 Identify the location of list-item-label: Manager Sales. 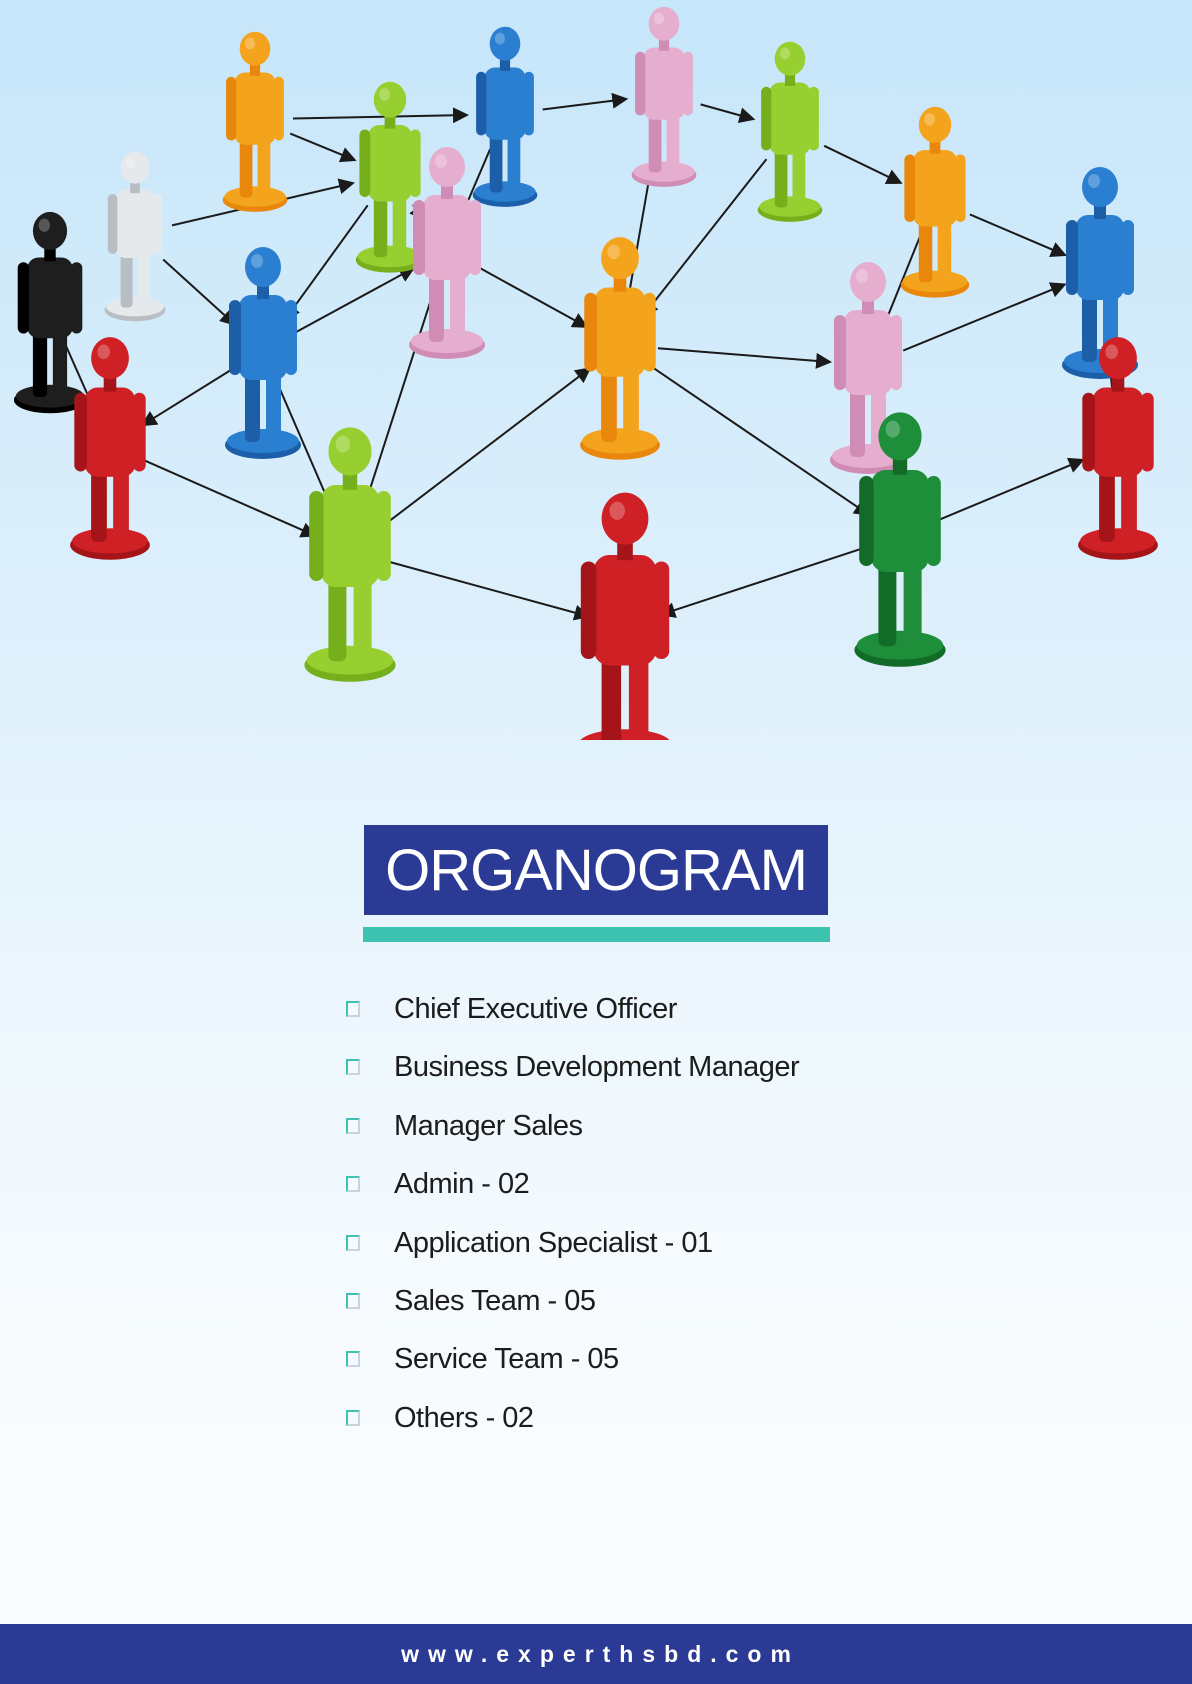
(488, 1125).